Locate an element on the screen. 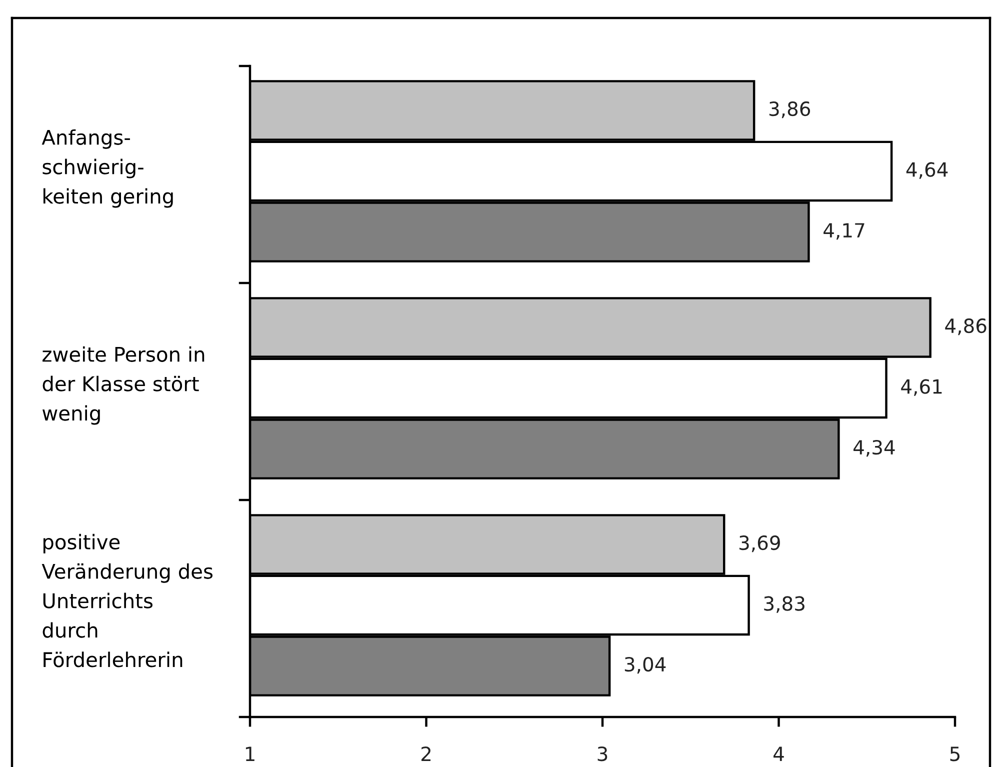  x-tick-label: 3 is located at coordinates (603, 754).